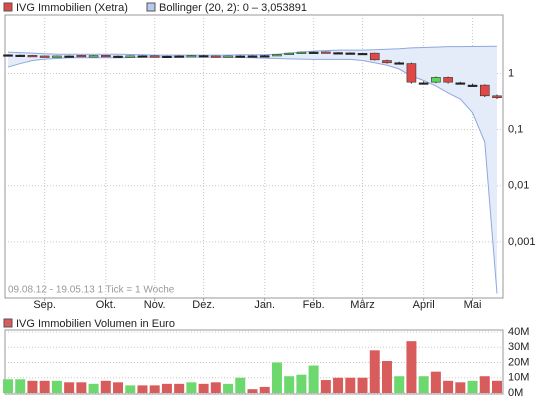 The width and height of the screenshot is (545, 401). What do you see at coordinates (106, 305) in the screenshot?
I see `x-tick-label: Okt.` at bounding box center [106, 305].